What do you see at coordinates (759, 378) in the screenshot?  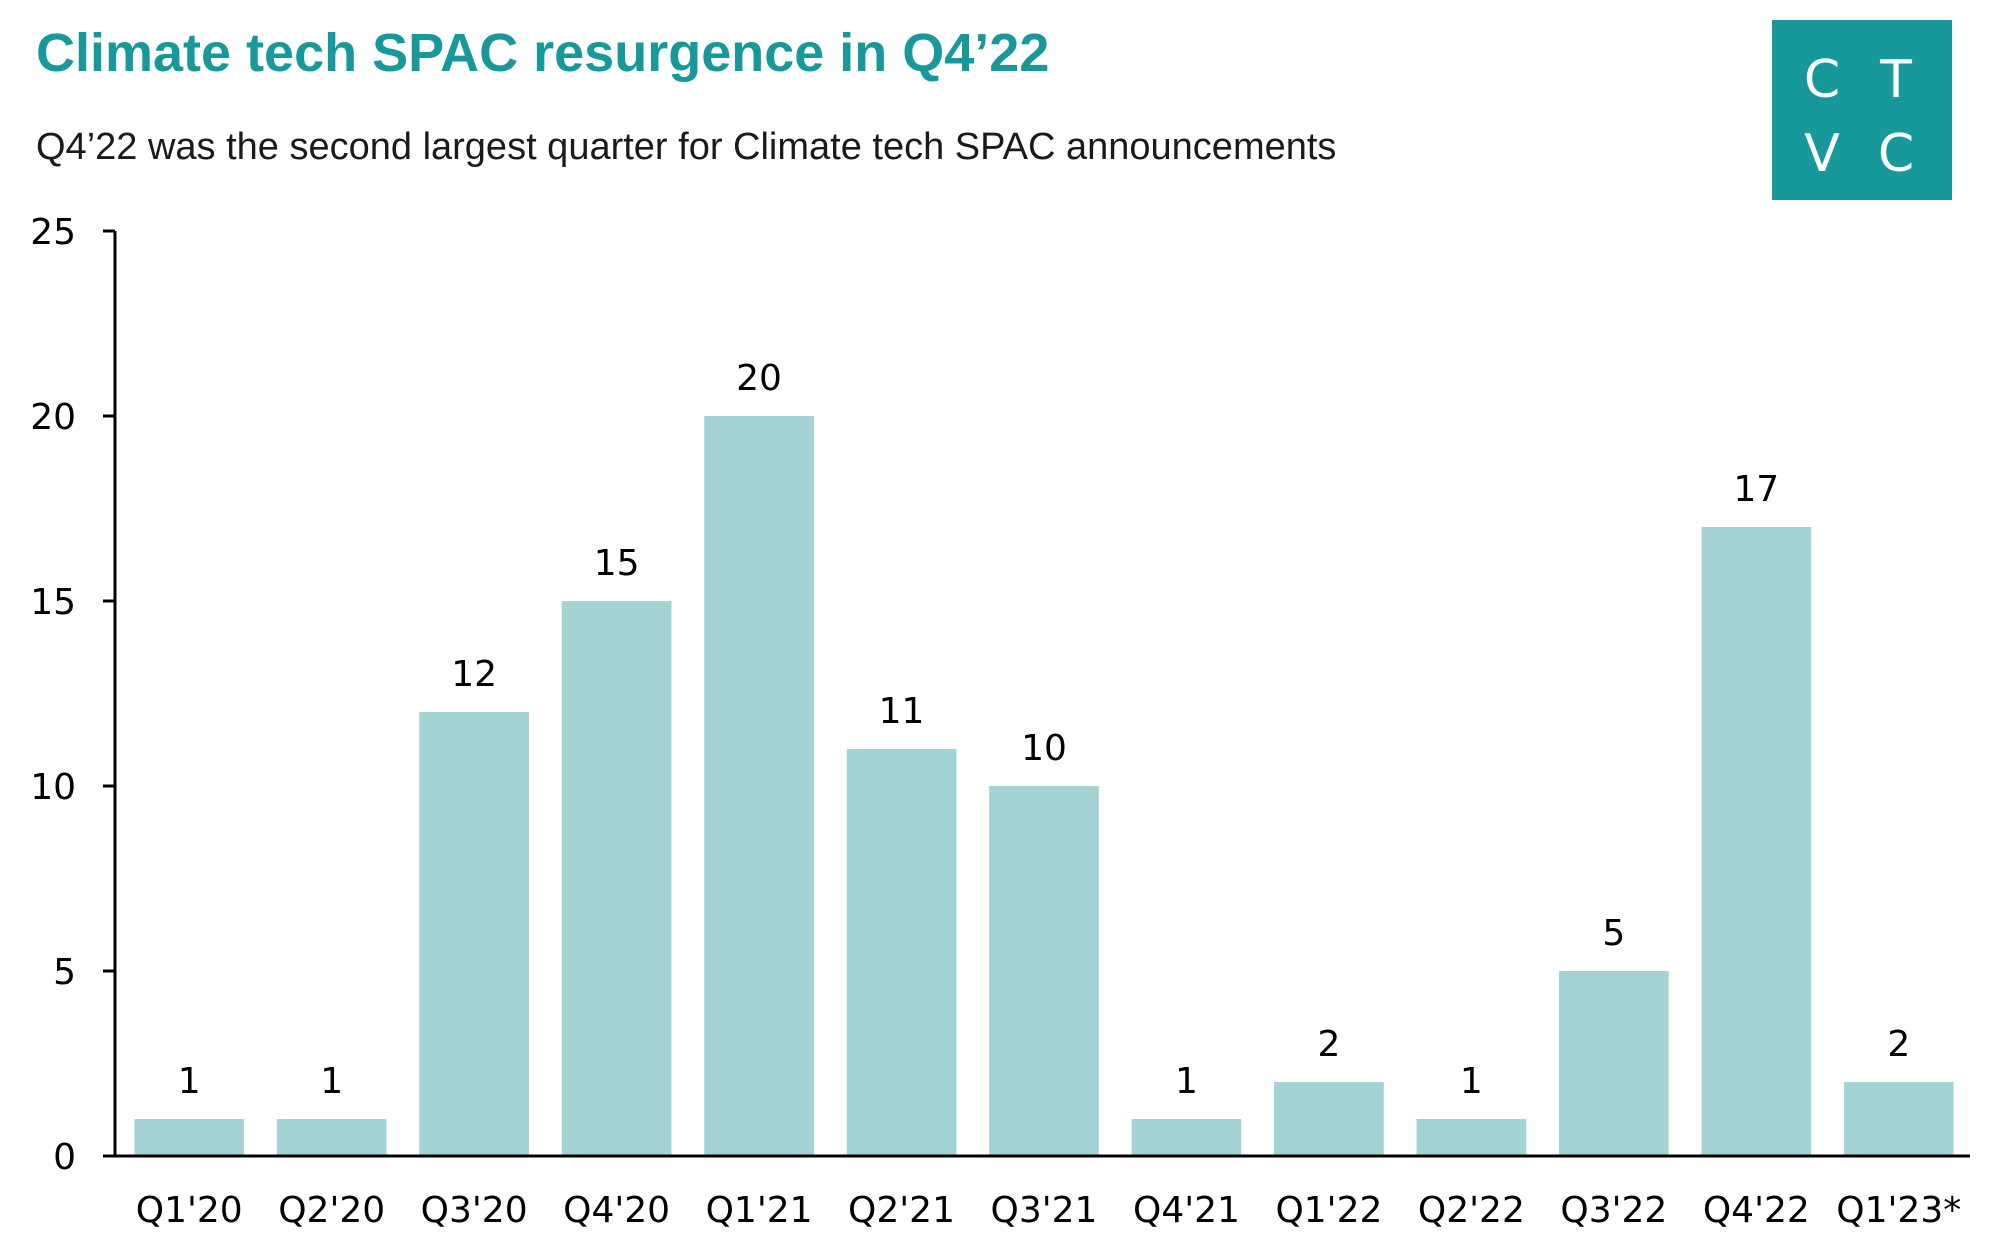 I see `data-label: 20` at bounding box center [759, 378].